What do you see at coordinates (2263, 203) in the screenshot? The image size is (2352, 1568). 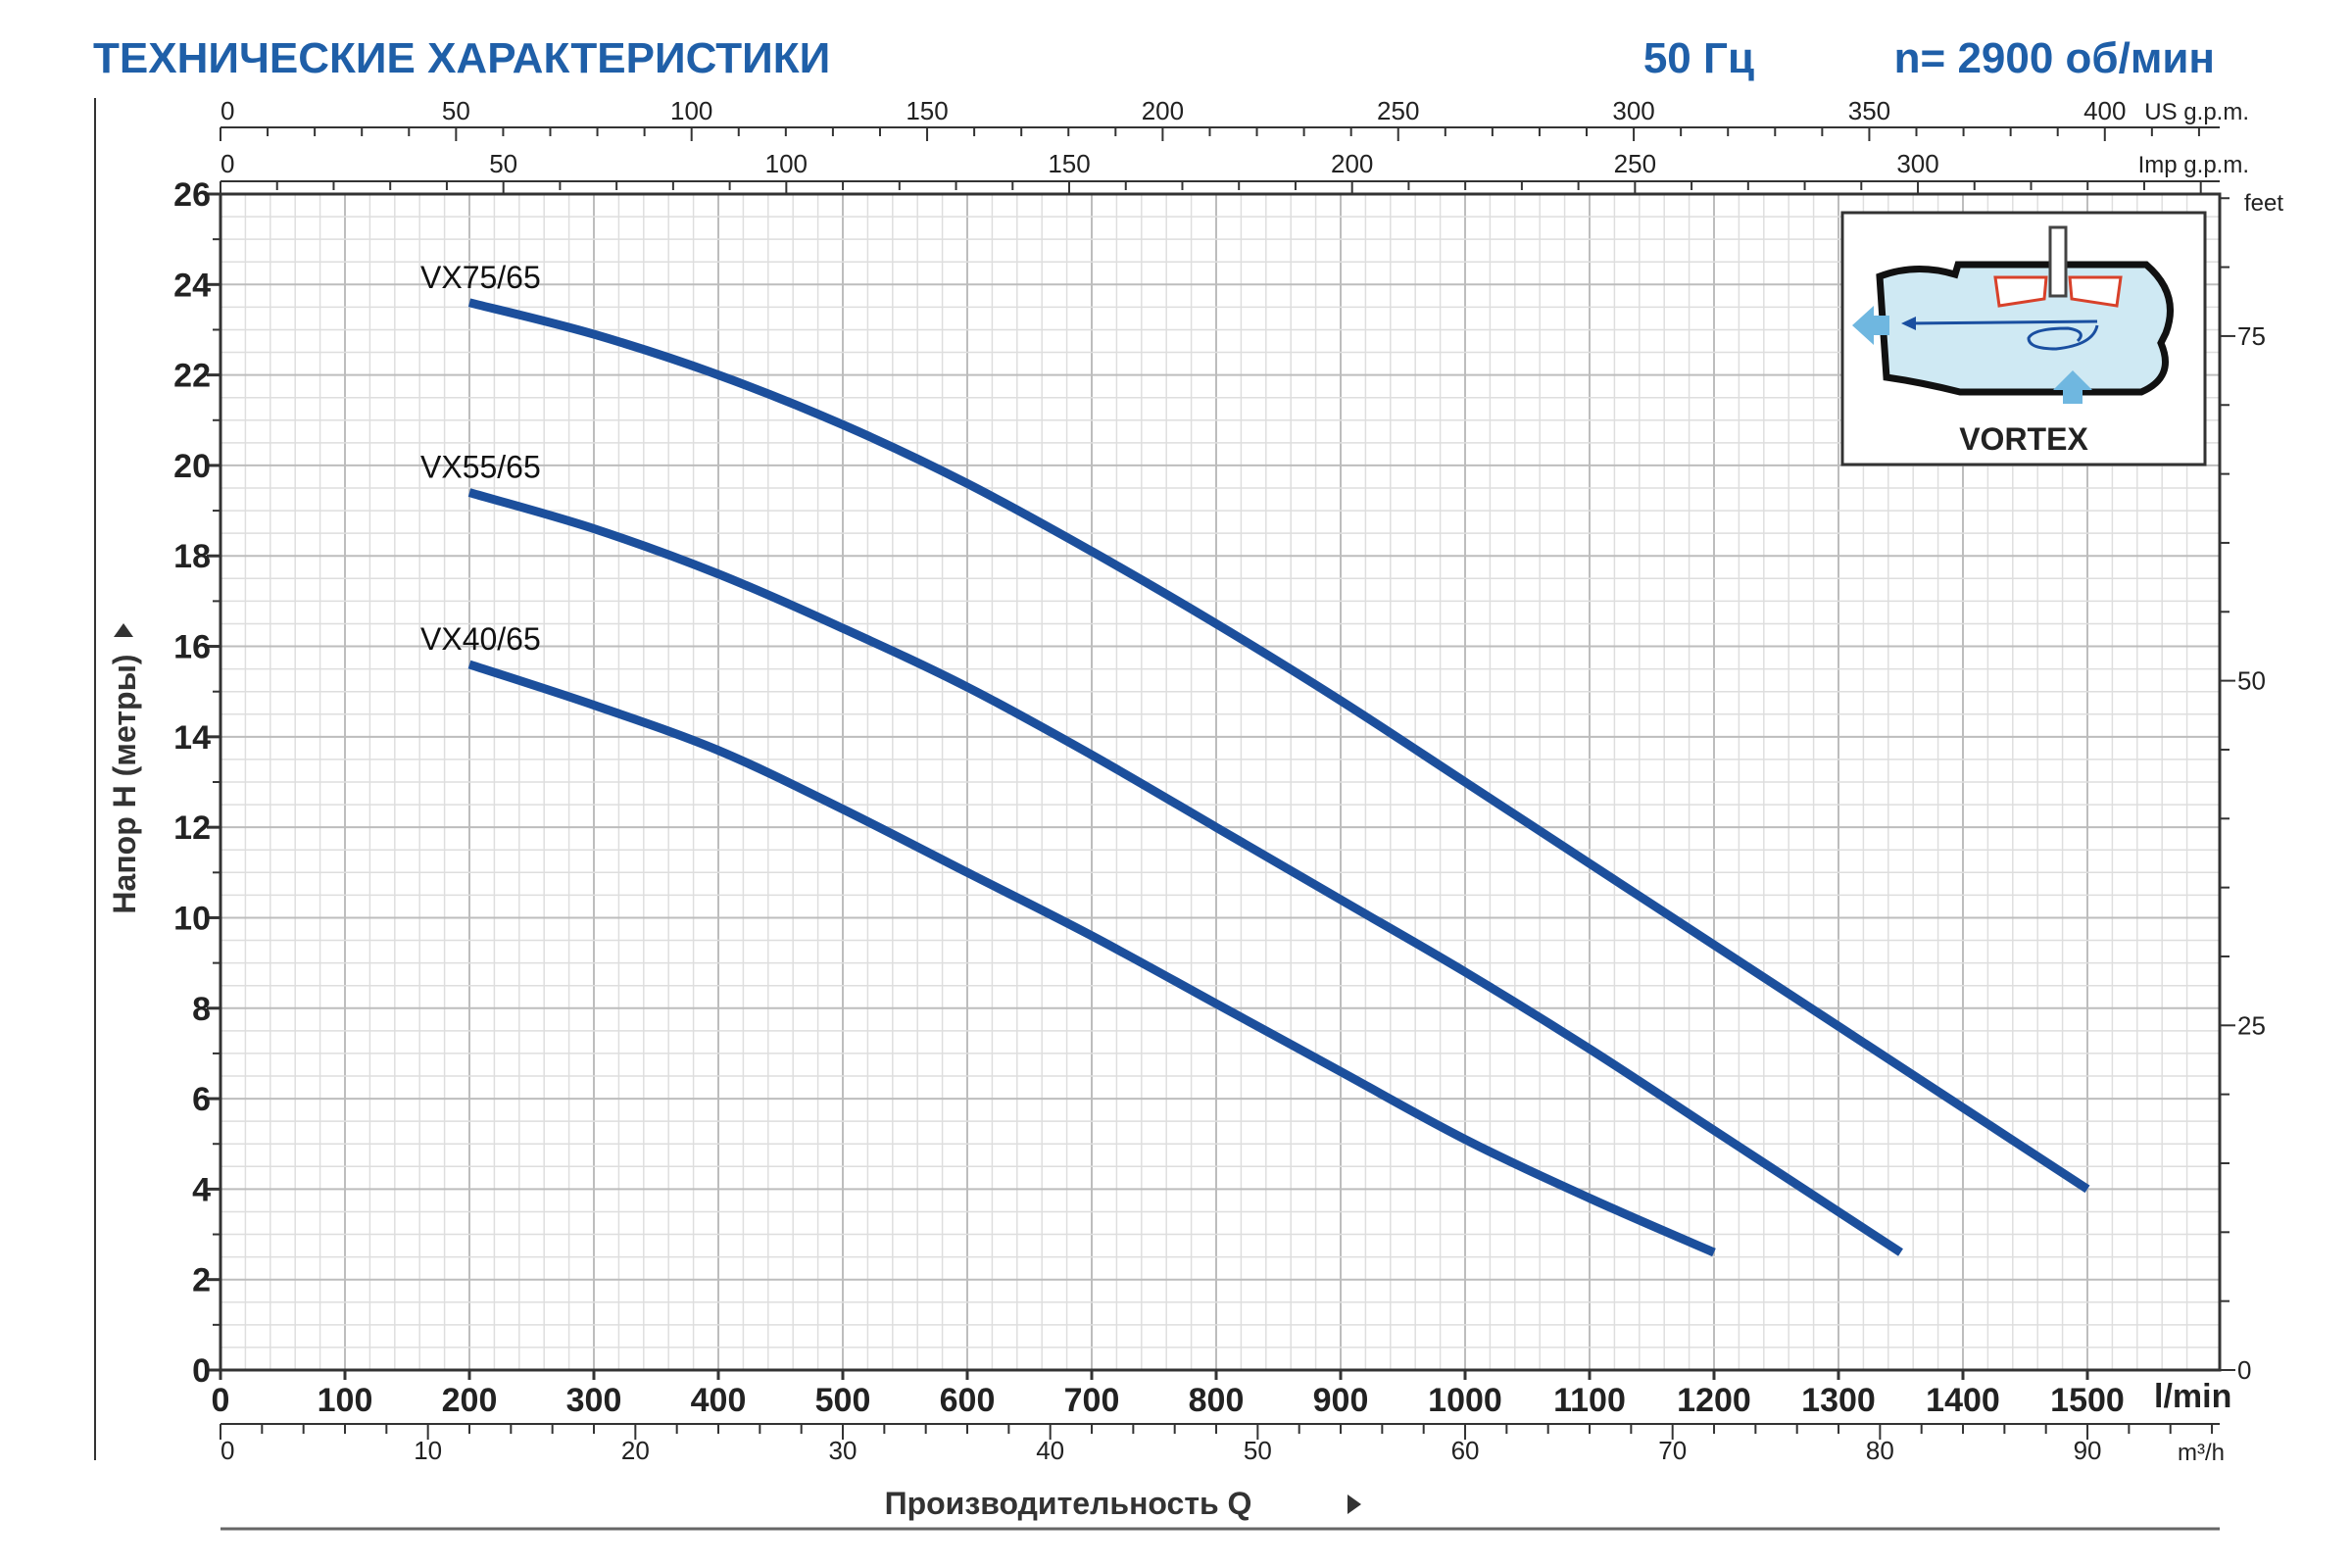 I see `feet-unit-label: feet` at bounding box center [2263, 203].